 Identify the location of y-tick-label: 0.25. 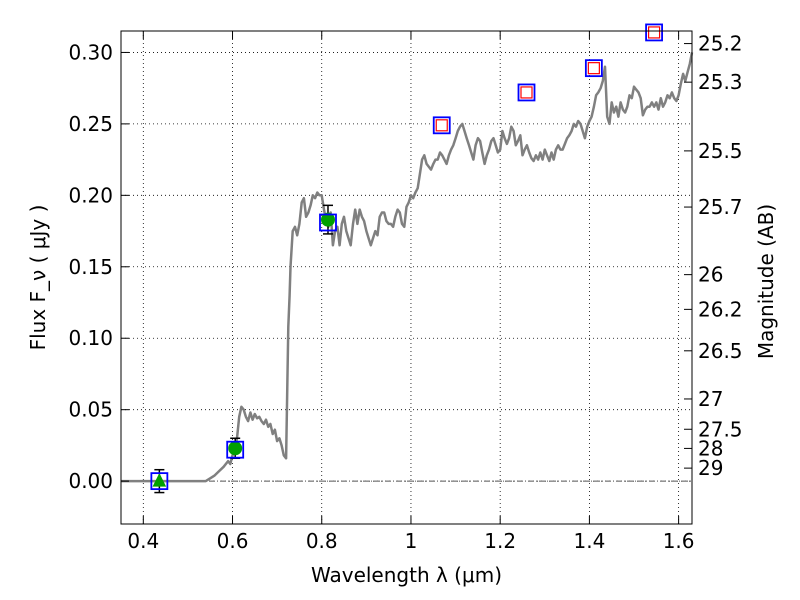
(90, 124).